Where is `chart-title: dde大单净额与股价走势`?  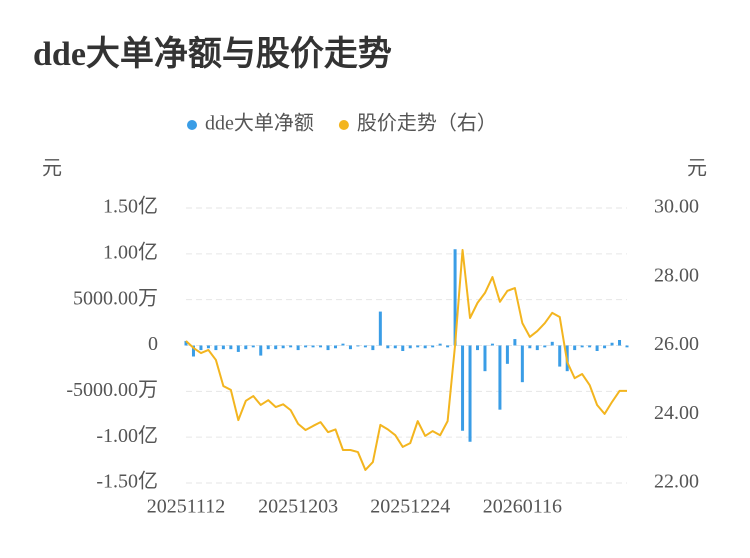
chart-title: dde大单净额与股价走势 is located at coordinates (212, 54).